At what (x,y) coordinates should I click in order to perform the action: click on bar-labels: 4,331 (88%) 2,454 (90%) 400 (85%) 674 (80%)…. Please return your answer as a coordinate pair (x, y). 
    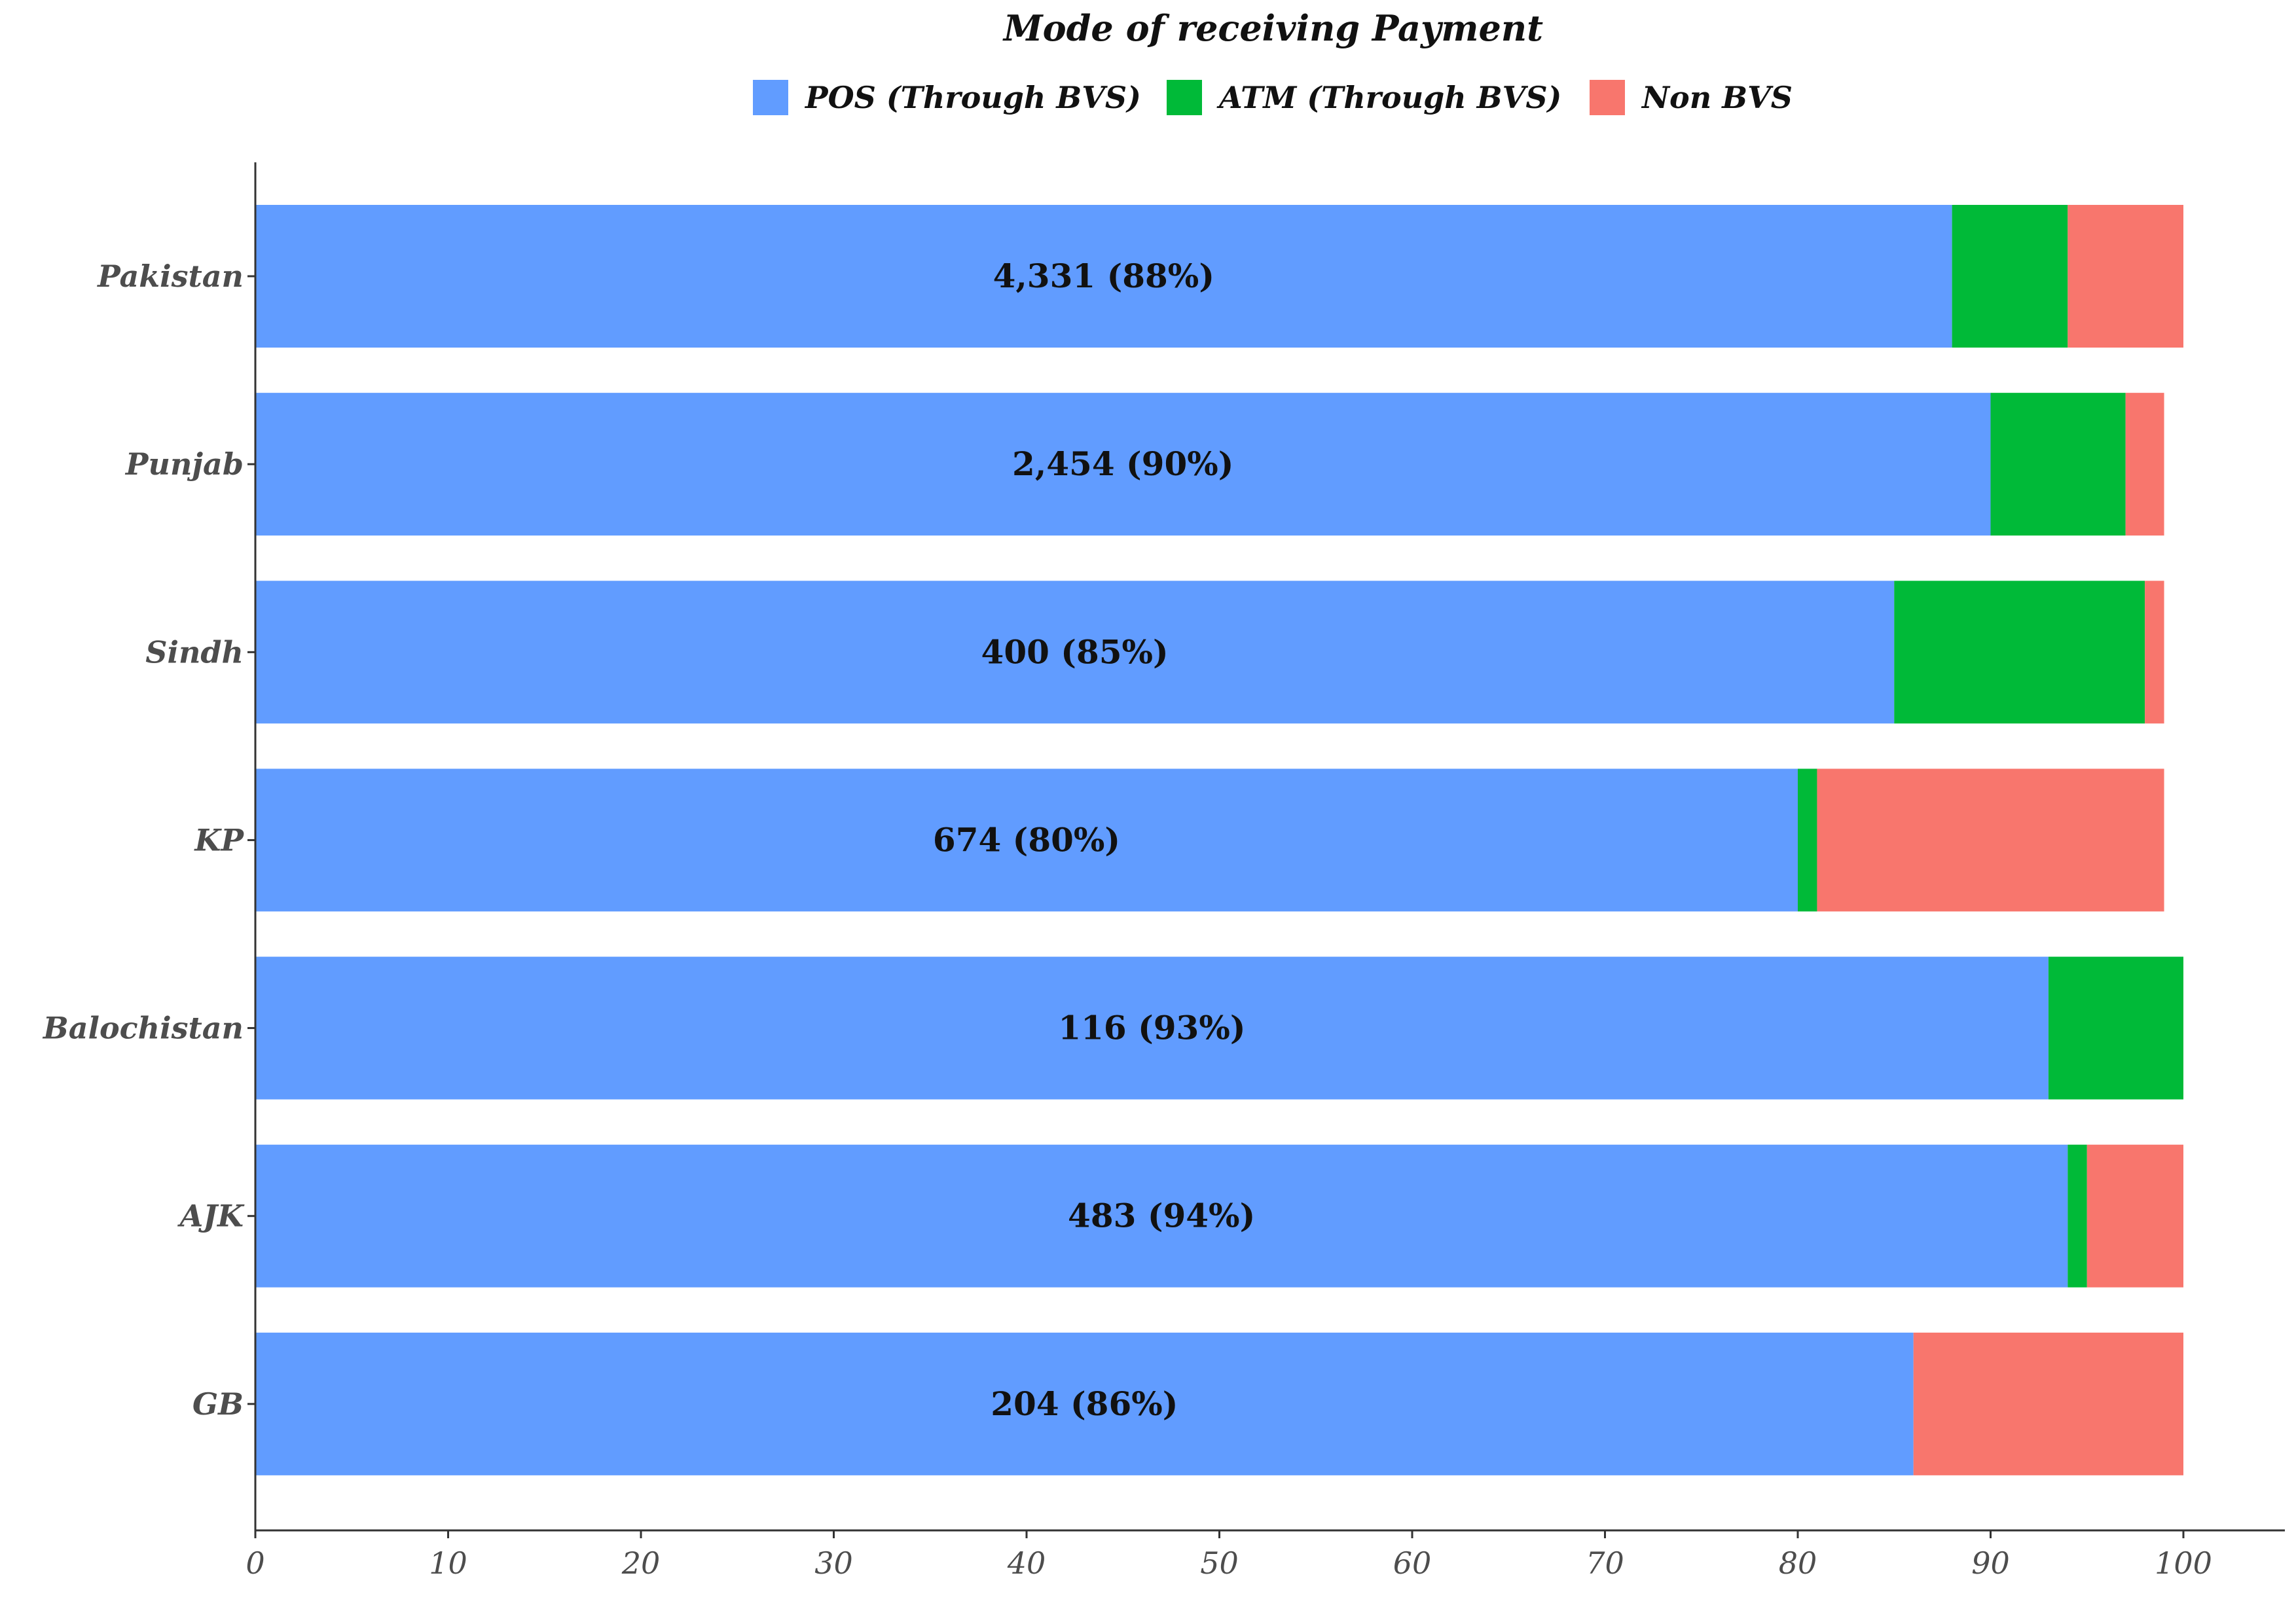
    Looking at the image, I should click on (1094, 840).